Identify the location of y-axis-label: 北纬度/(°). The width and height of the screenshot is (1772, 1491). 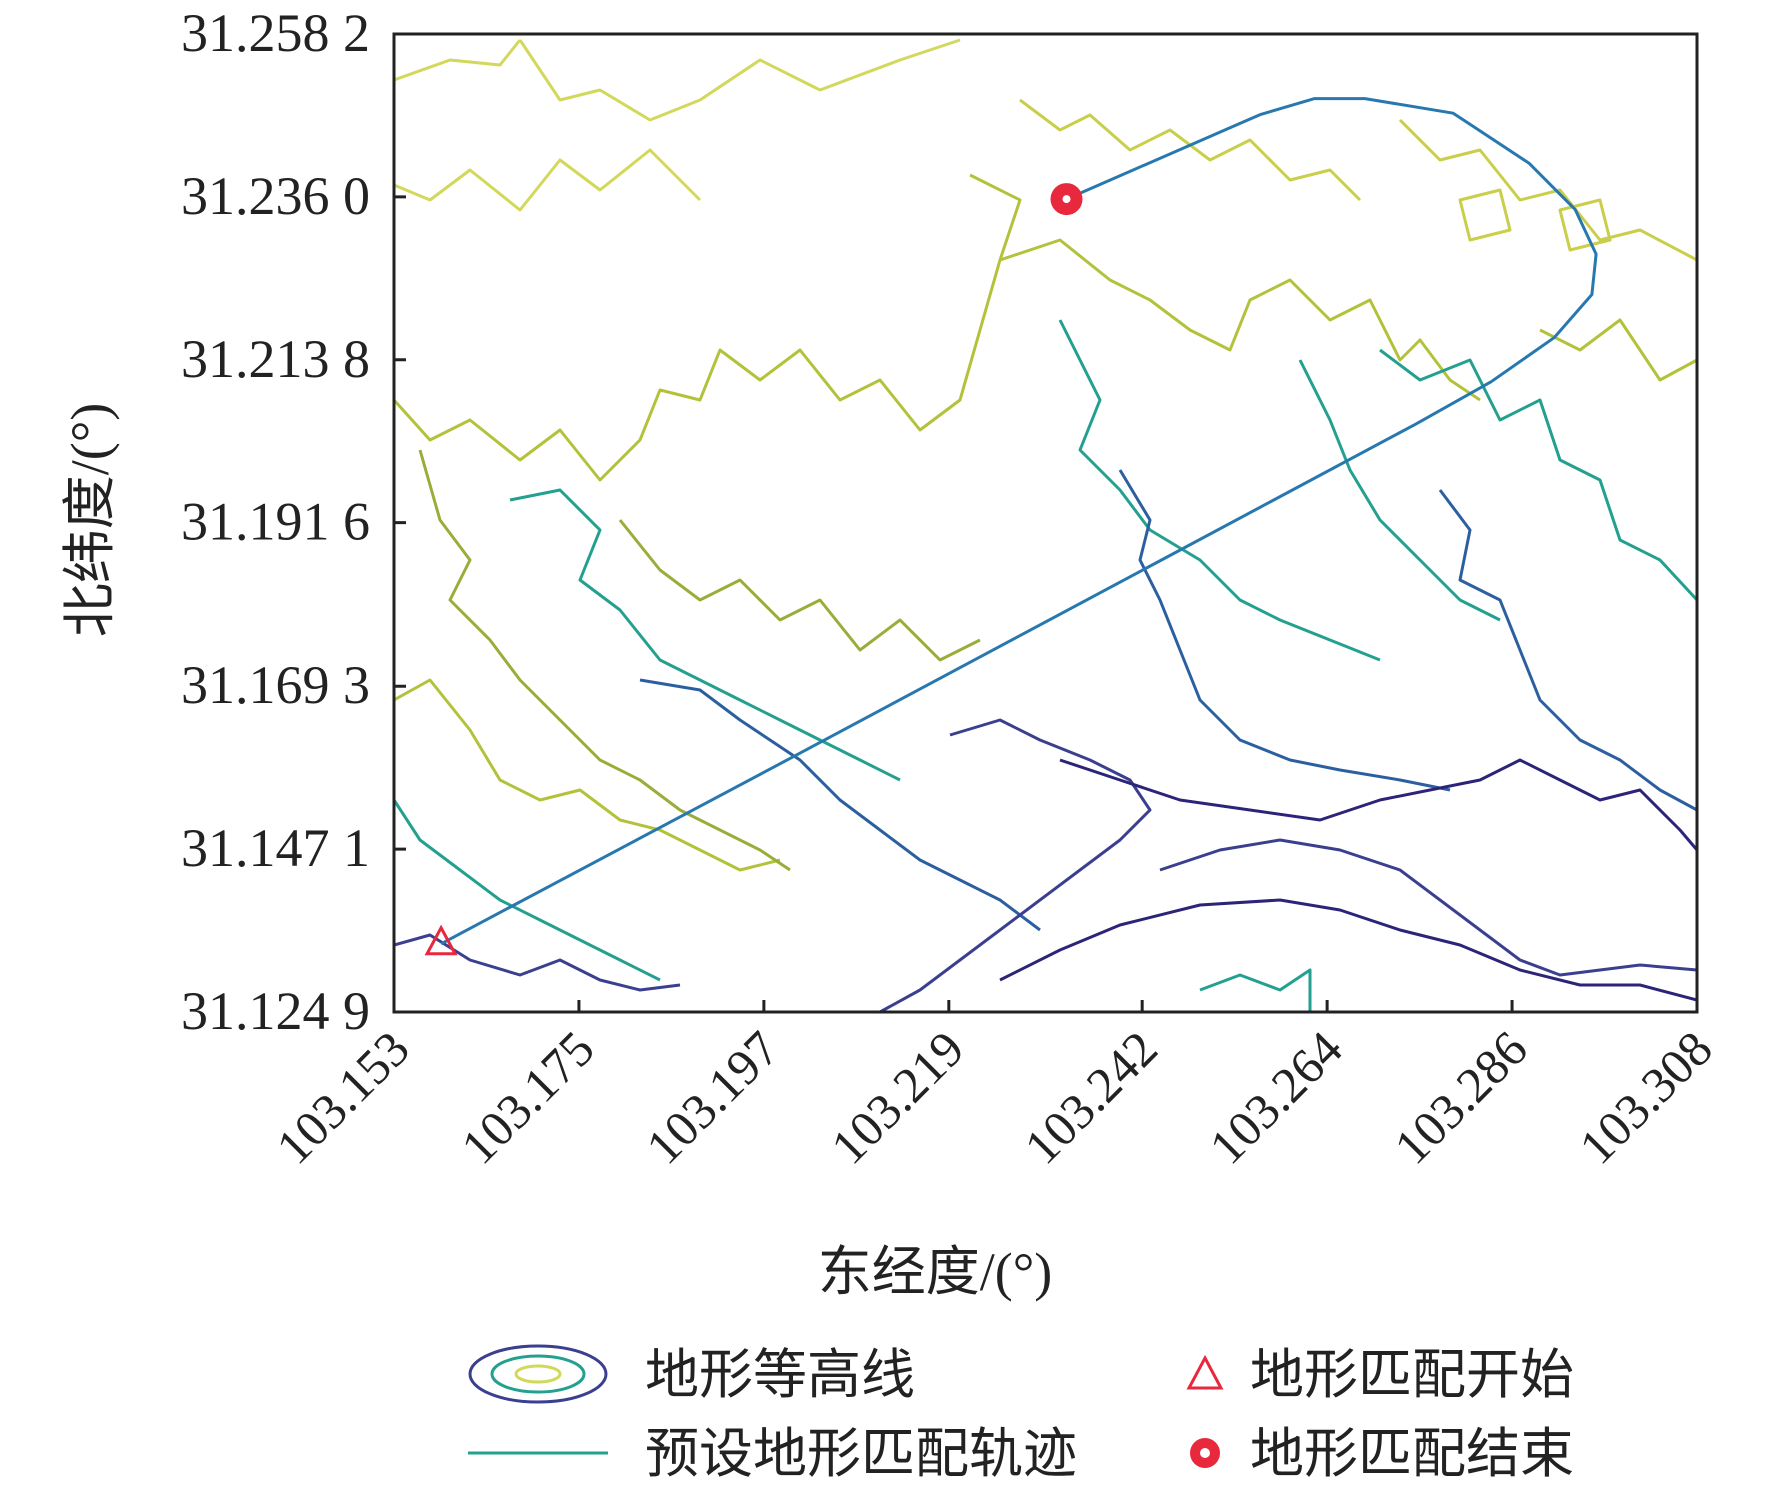
(90, 520).